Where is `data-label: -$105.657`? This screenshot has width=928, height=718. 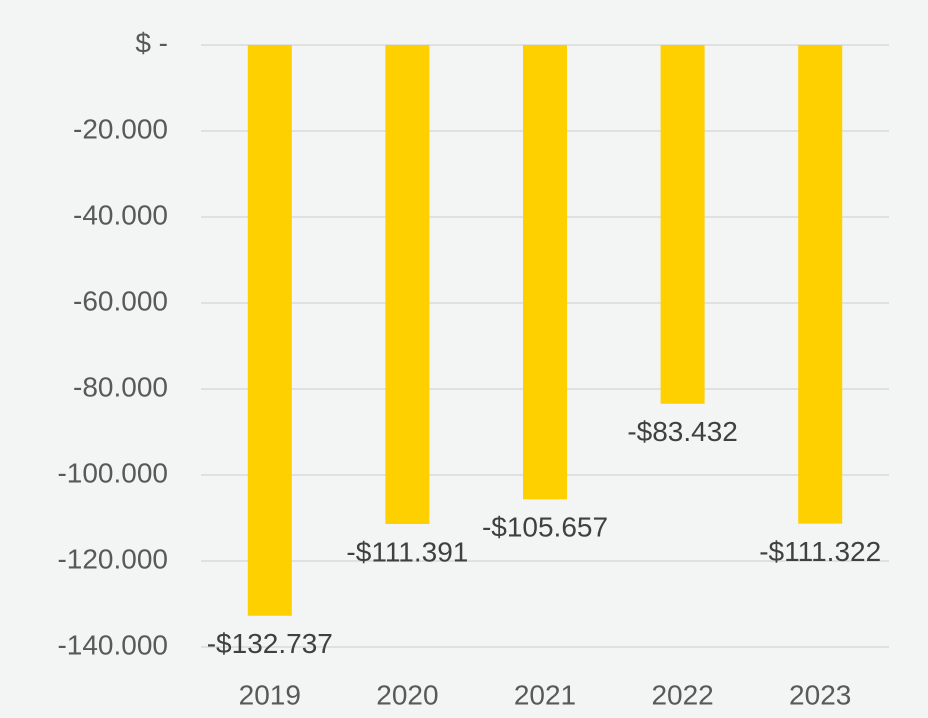
data-label: -$105.657 is located at coordinates (545, 527).